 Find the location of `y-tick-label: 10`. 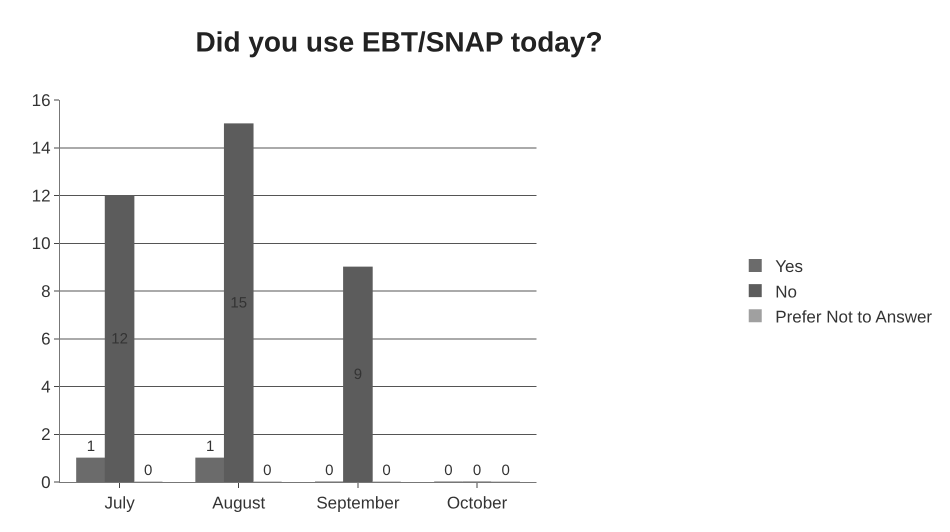

y-tick-label: 10 is located at coordinates (41, 244).